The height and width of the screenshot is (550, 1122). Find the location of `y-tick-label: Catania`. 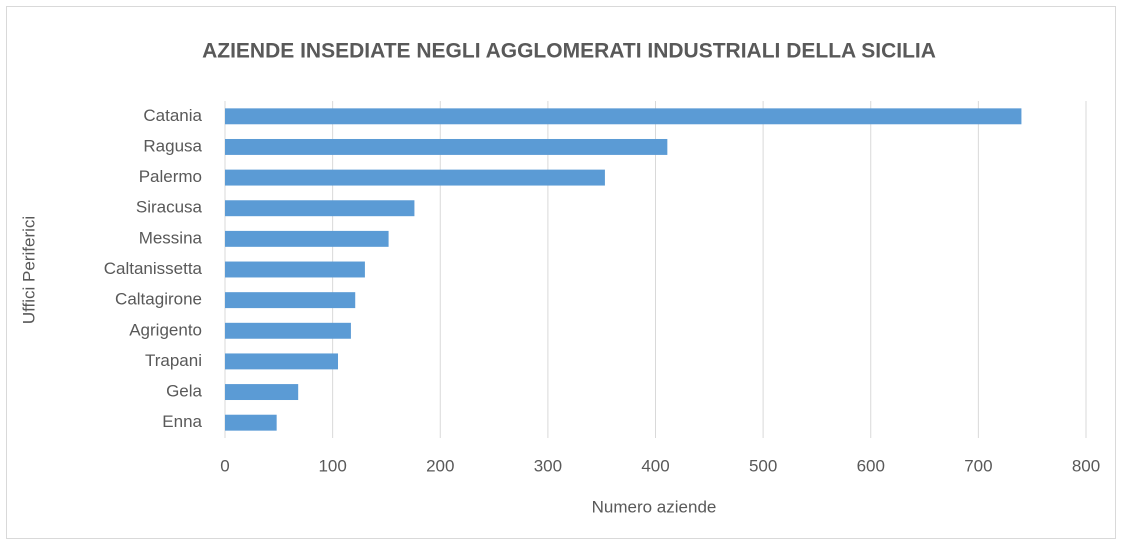

y-tick-label: Catania is located at coordinates (172, 115).